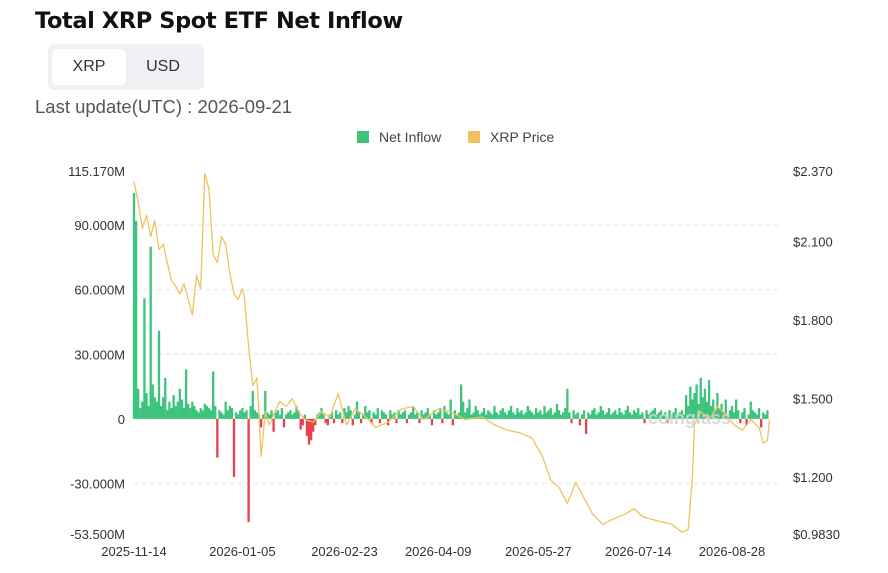 This screenshot has height=573, width=888. I want to click on y-left-tick-label: 90.000M, so click(99, 225).